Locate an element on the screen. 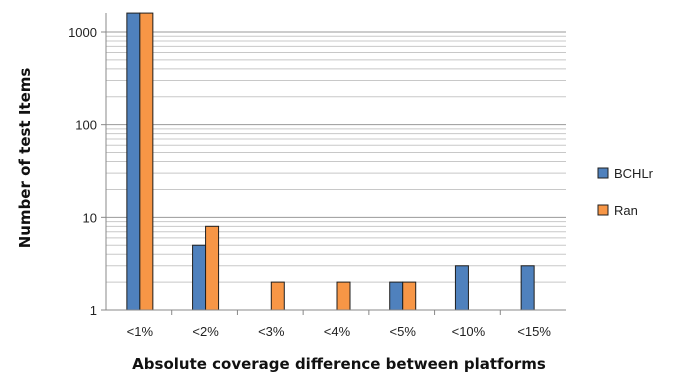 This screenshot has width=673, height=379. x-tick-labels: <1% <2% <3% <4% <5% <10% <15% is located at coordinates (339, 324).